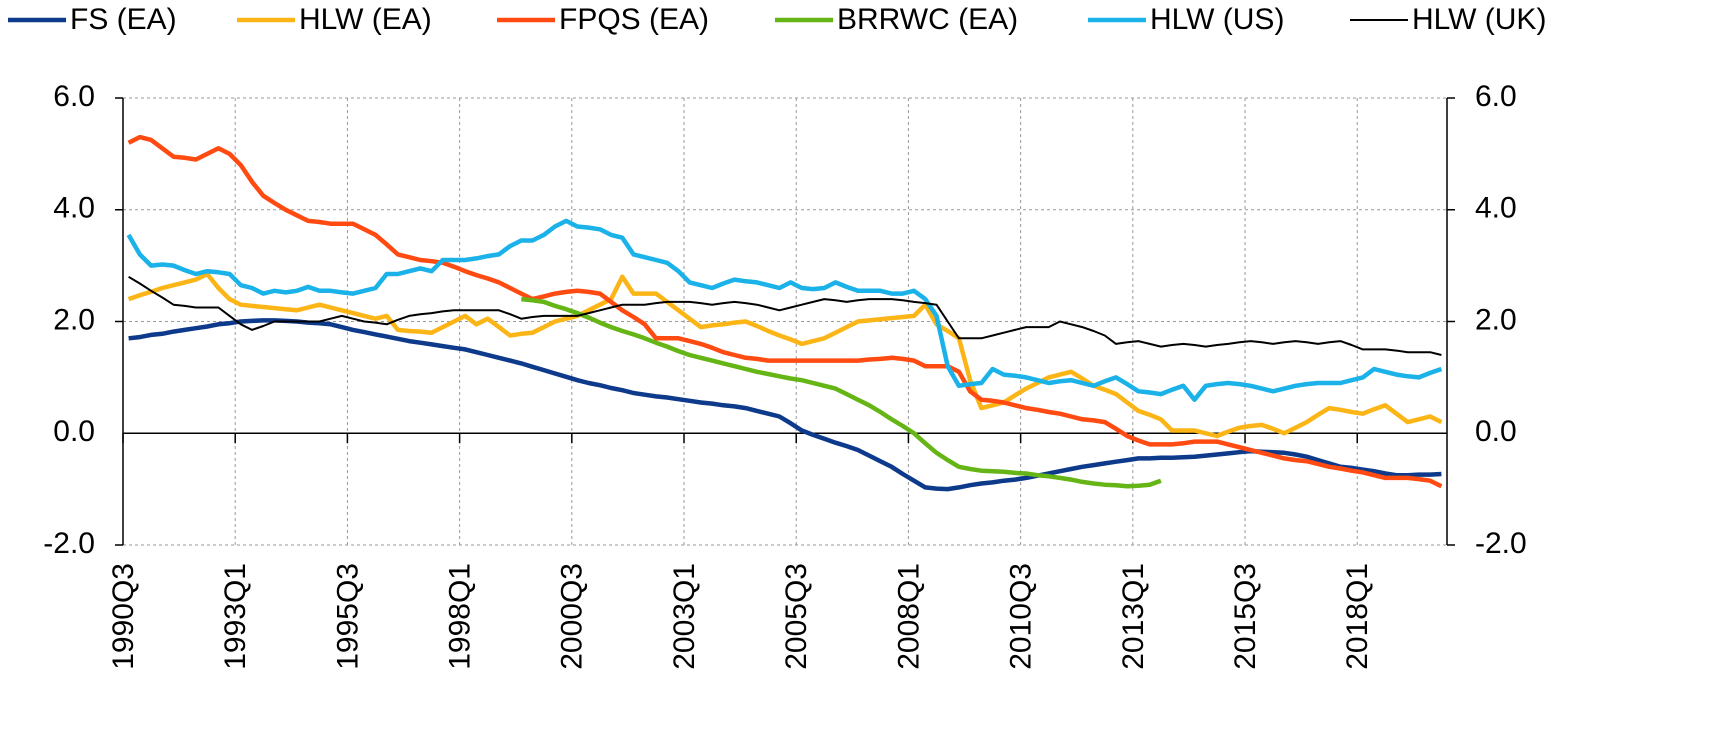  What do you see at coordinates (1496, 208) in the screenshot?
I see `y2-tick-label: 4.0` at bounding box center [1496, 208].